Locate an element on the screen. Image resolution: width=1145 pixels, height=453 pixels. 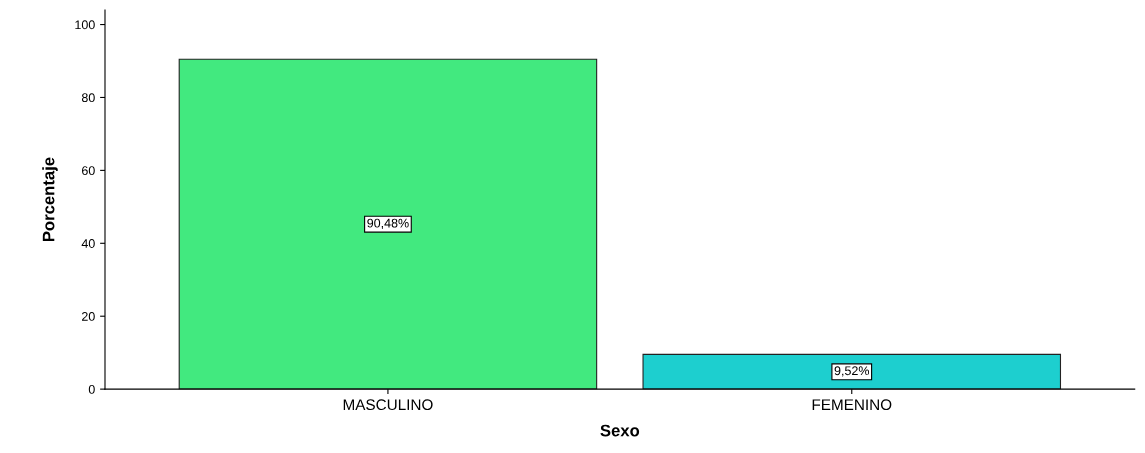
y-axis-title: Porcentaje is located at coordinates (50, 199).